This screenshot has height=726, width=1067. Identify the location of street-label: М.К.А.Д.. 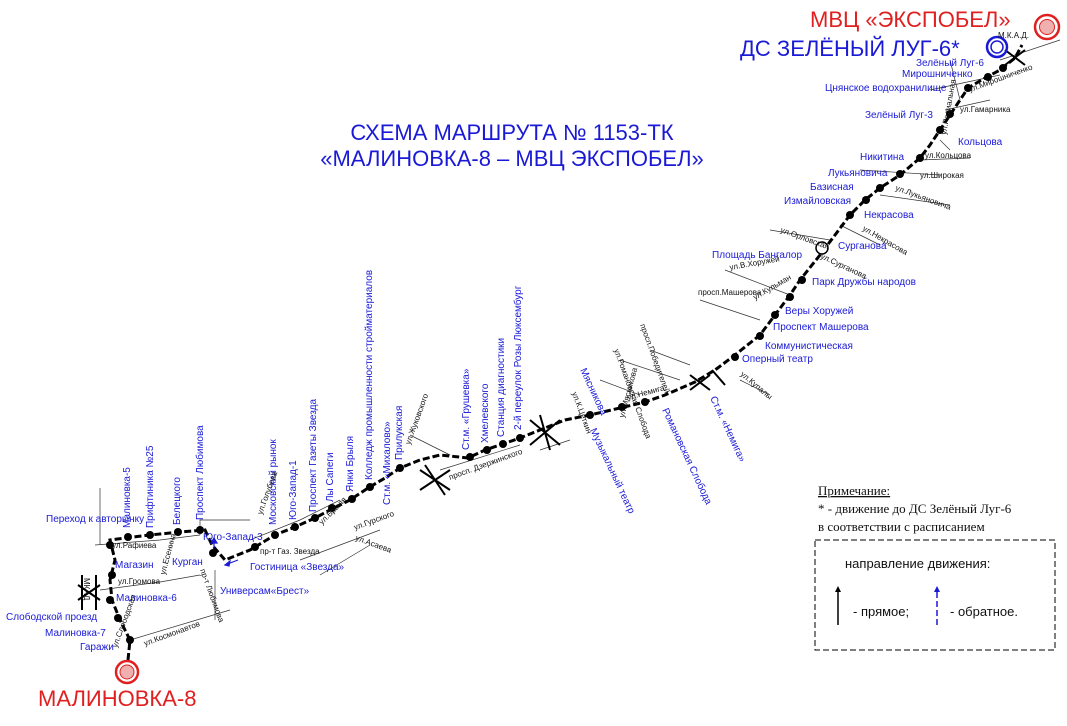
(1013, 35).